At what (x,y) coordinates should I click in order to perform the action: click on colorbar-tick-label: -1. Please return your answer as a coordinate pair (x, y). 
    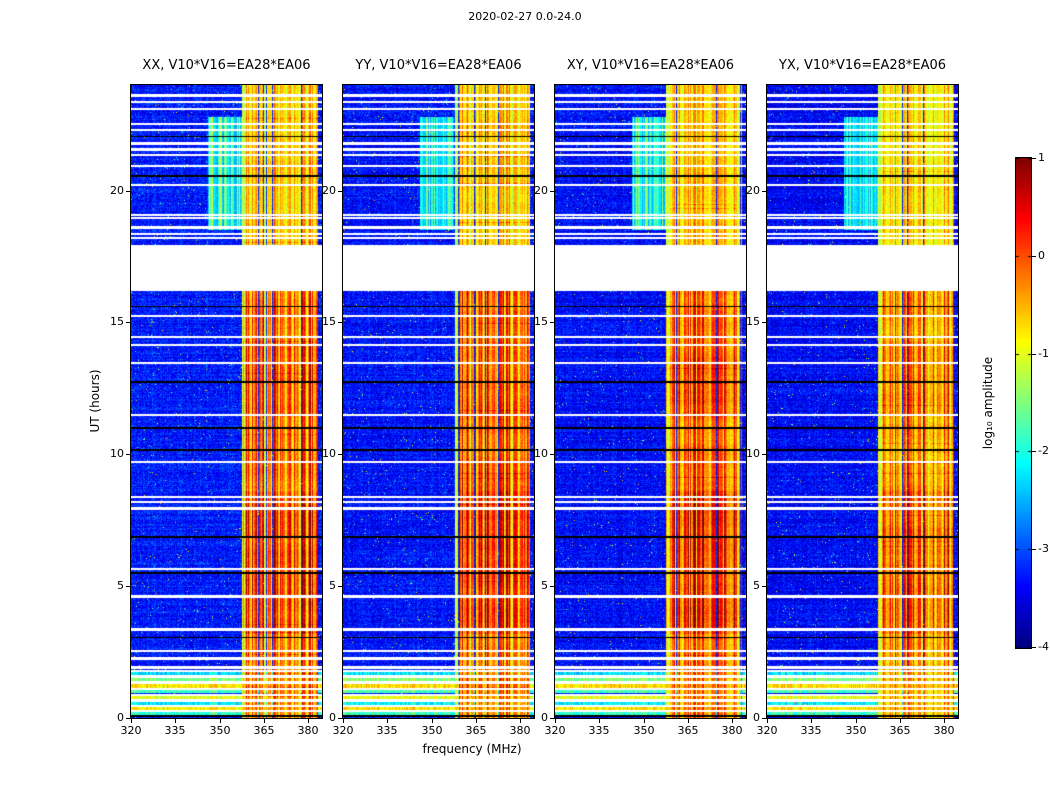
    Looking at the image, I should click on (1043, 353).